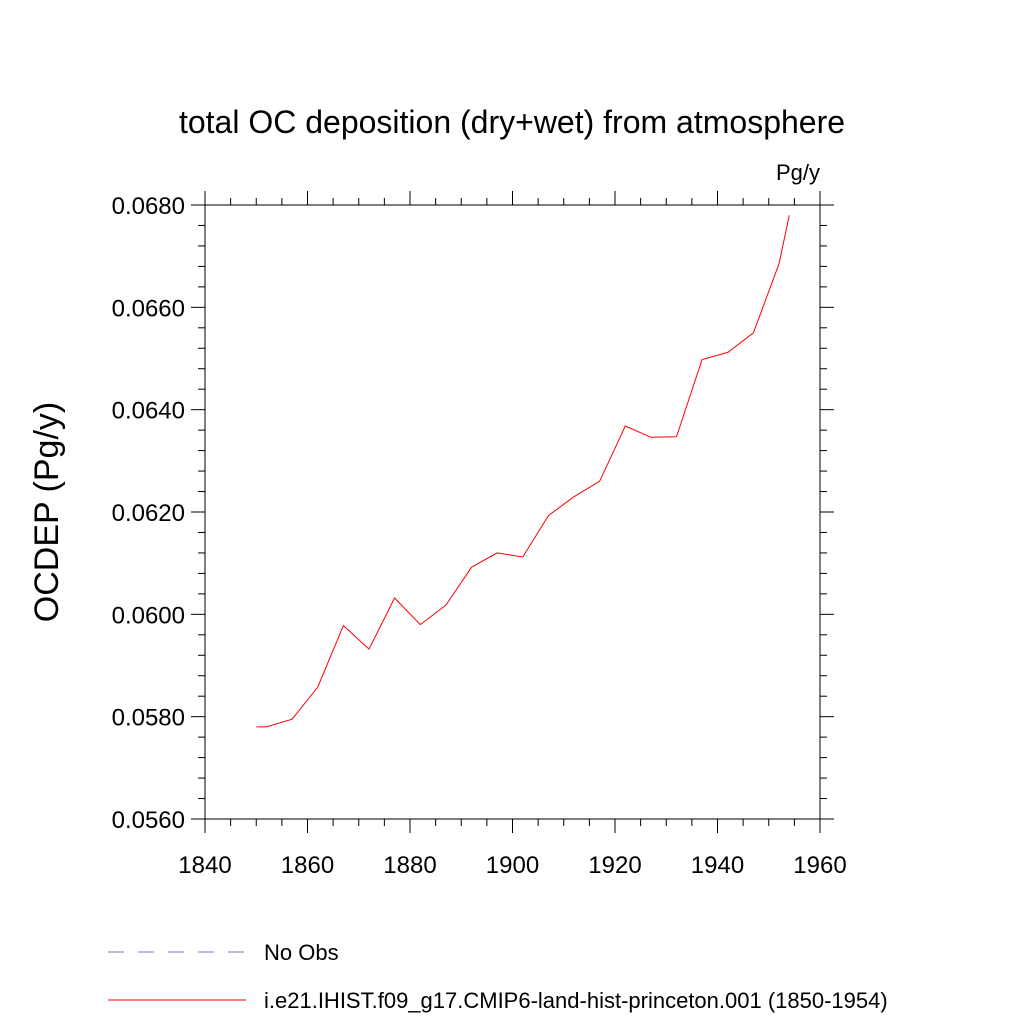 The height and width of the screenshot is (1029, 1024). What do you see at coordinates (47, 512) in the screenshot?
I see `y-axis-title: OCDEP (Pg/y)` at bounding box center [47, 512].